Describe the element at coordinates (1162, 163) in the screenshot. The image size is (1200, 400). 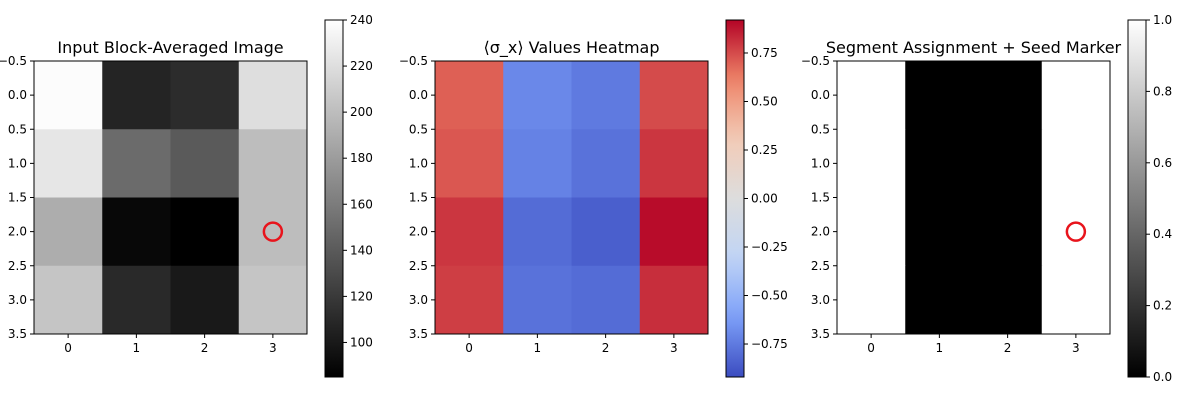
I see `colorbar-tick-label: 0.6` at that location.